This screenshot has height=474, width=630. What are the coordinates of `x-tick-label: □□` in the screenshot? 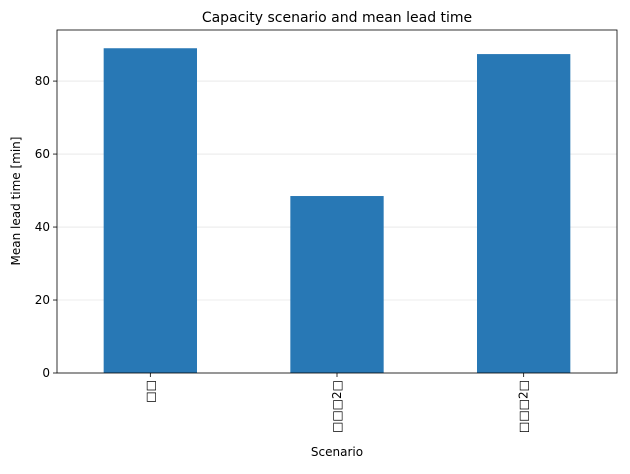 It's located at (150, 391).